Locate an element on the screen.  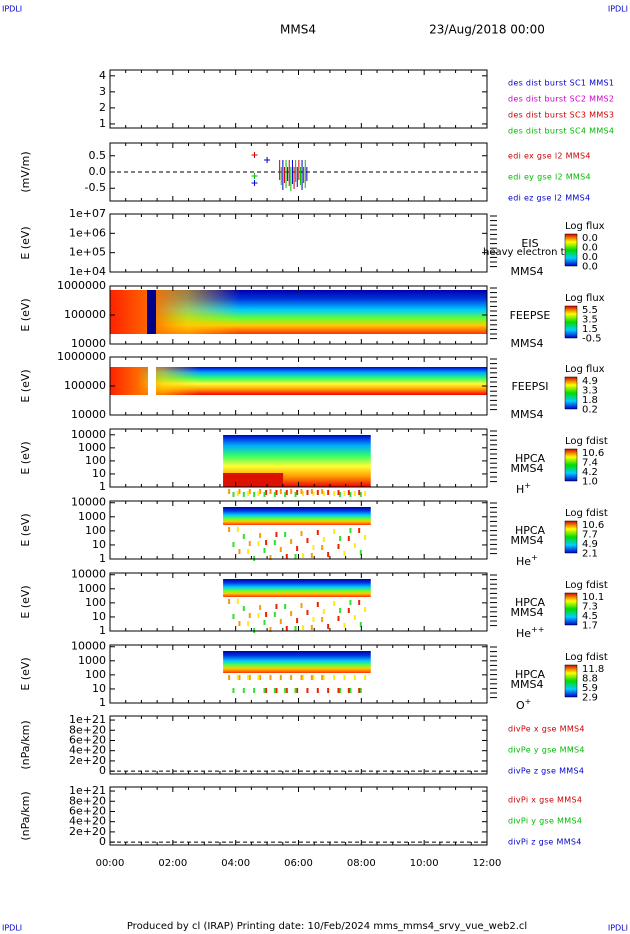
y-tick-label: 2e+20 is located at coordinates (87, 760).